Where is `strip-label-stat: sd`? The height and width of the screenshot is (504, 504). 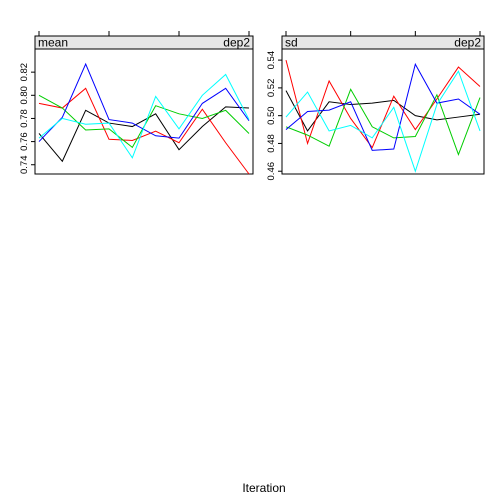
strip-label-stat: sd is located at coordinates (291, 43).